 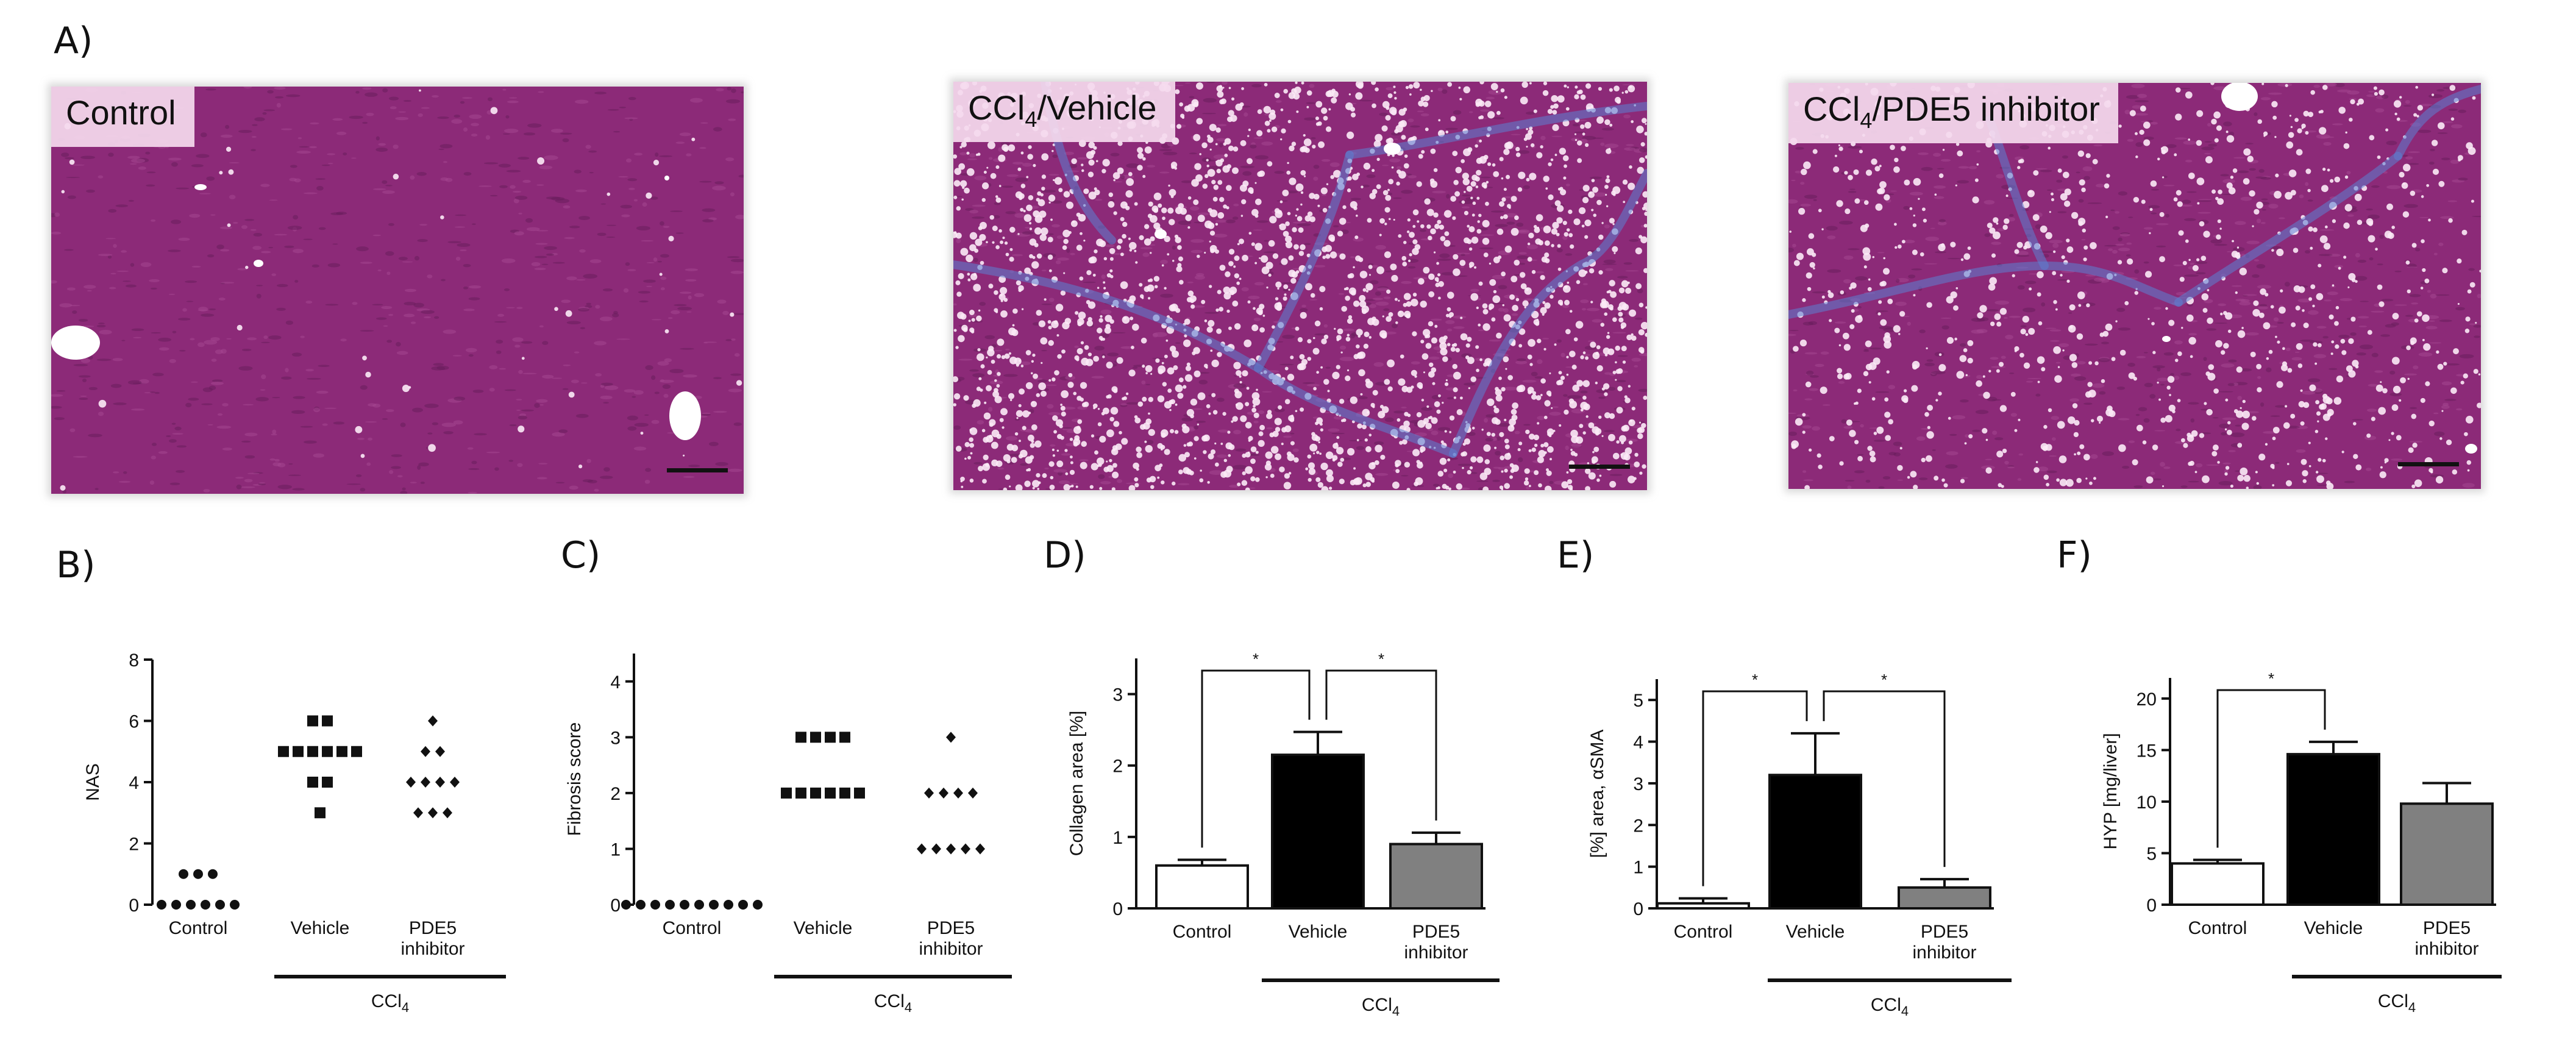 I want to click on y-tick-label: 8, so click(x=134, y=660).